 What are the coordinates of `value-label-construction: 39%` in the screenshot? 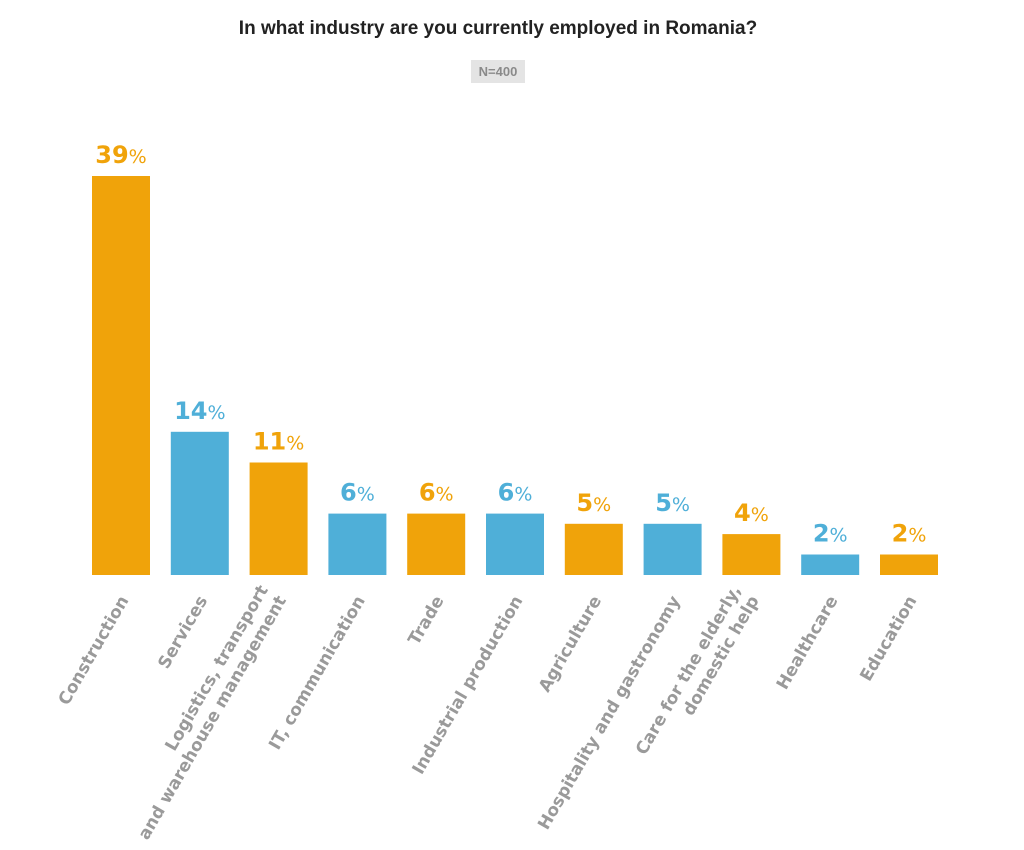 It's located at (120, 155).